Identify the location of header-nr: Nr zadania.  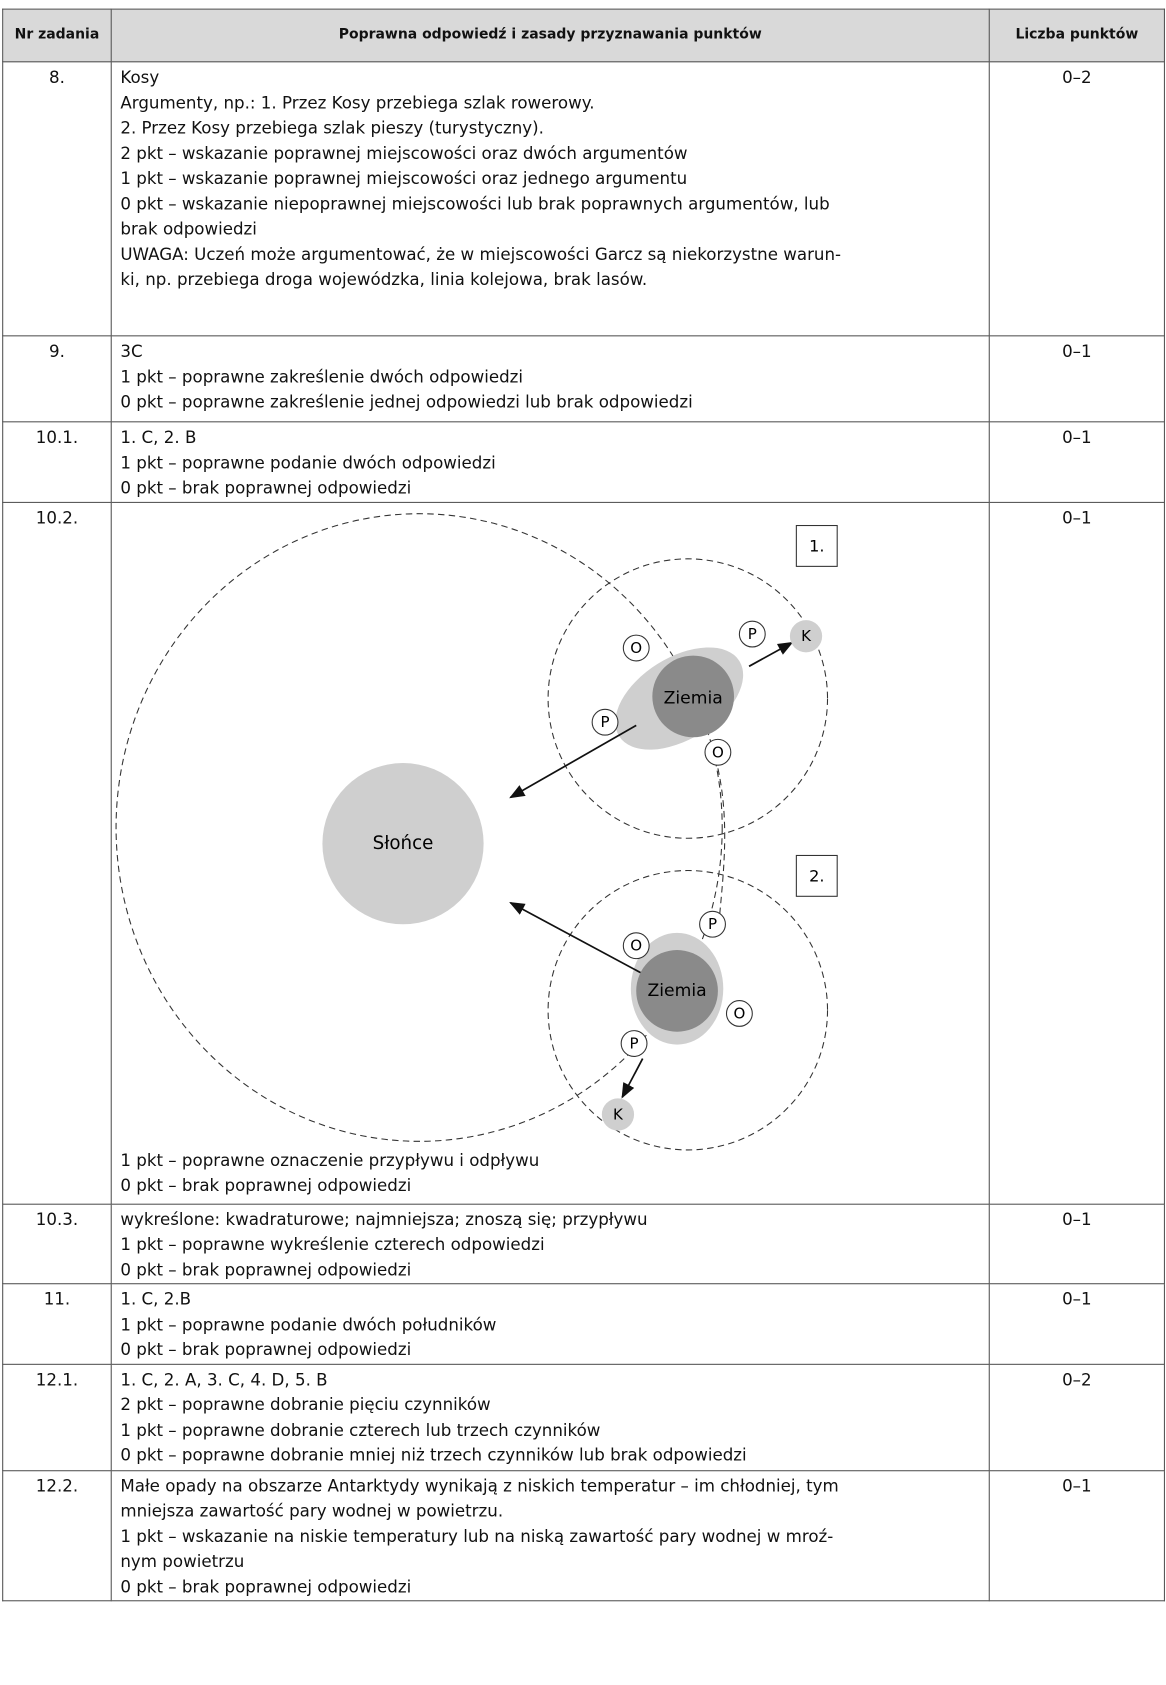
(57, 35).